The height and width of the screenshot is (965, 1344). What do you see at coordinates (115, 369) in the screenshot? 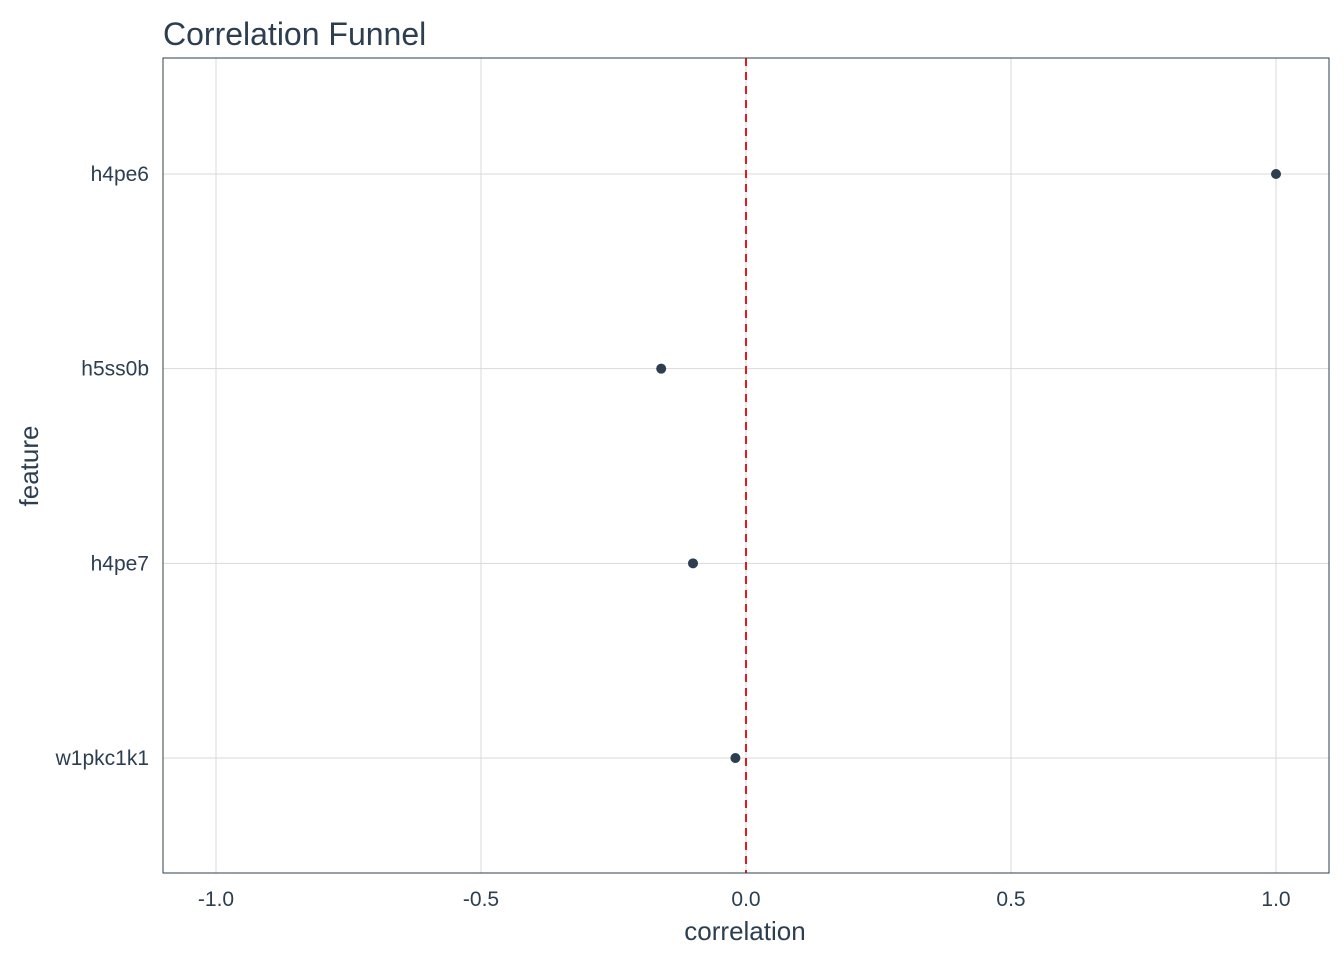
I see `y-tick-label: h5ss0b` at bounding box center [115, 369].